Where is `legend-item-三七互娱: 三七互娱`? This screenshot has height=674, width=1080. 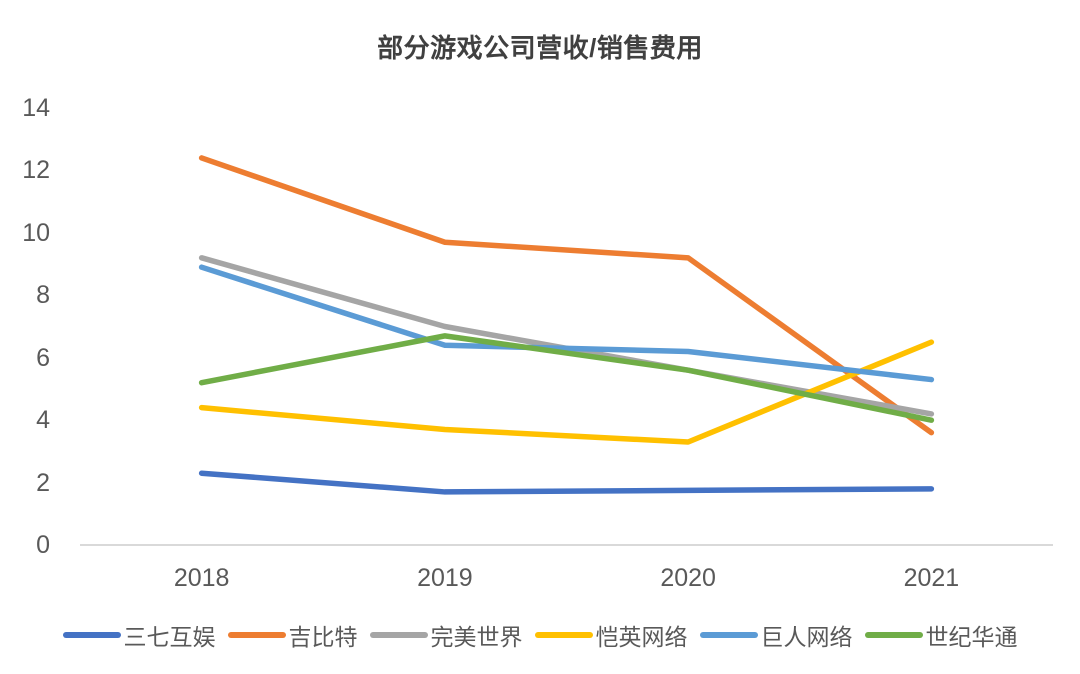 legend-item-三七互娱: 三七互娱 is located at coordinates (139, 635).